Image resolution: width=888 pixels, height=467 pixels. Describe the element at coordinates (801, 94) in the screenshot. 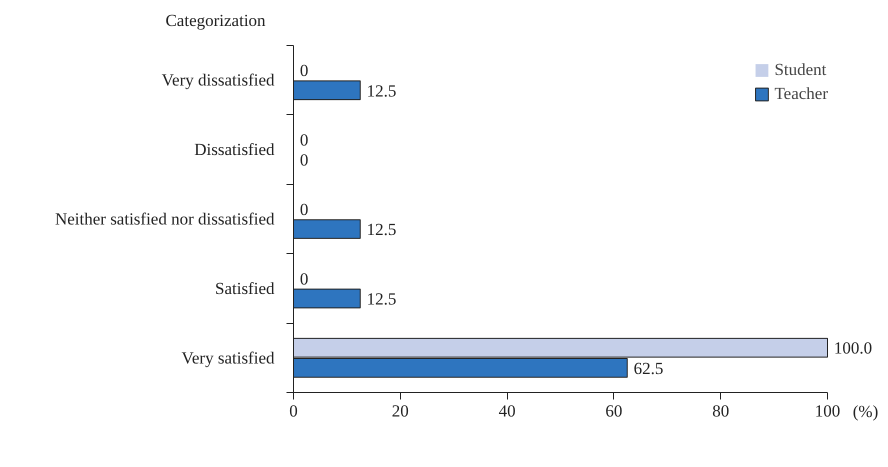

I see `legend-label: Teacher` at that location.